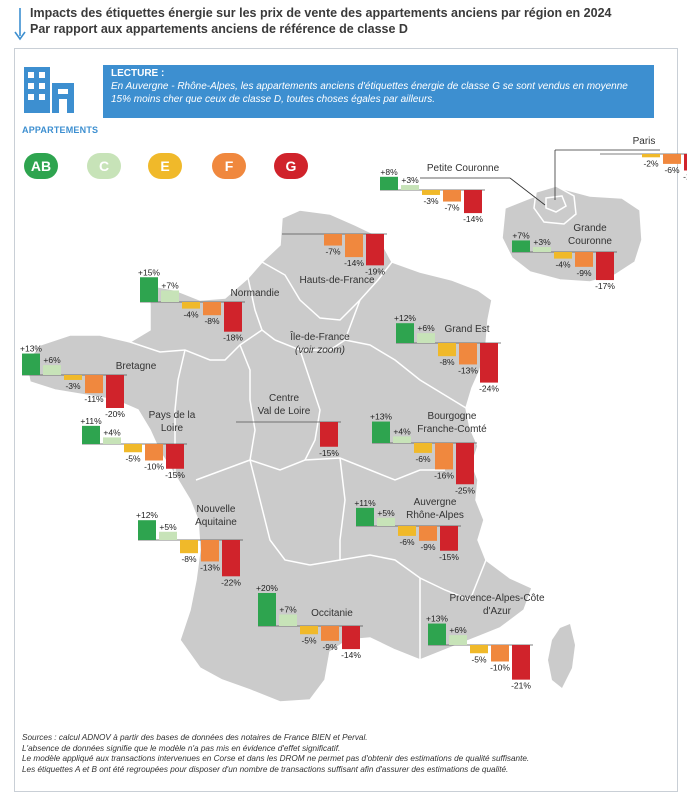 This screenshot has height=801, width=687. Describe the element at coordinates (267, 609) in the screenshot. I see `bar-occitanie-ab` at that location.